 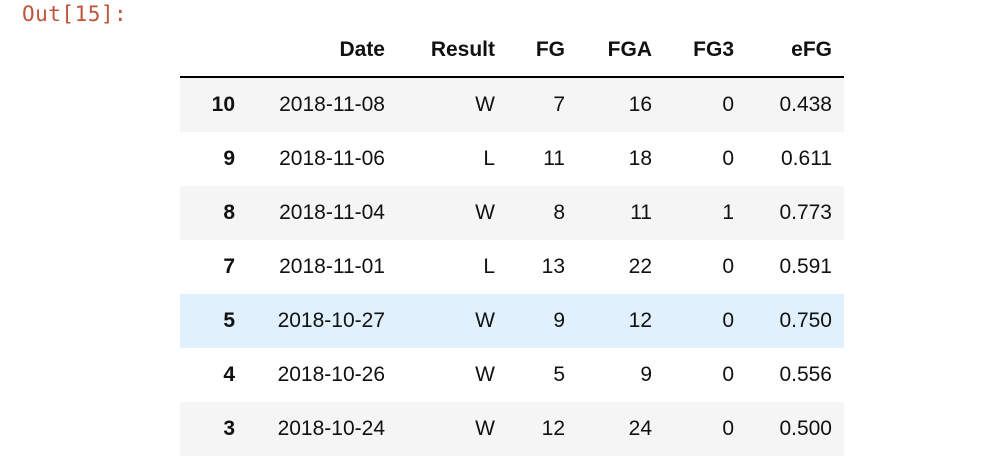 I want to click on cell-fga: 16, so click(x=640, y=104).